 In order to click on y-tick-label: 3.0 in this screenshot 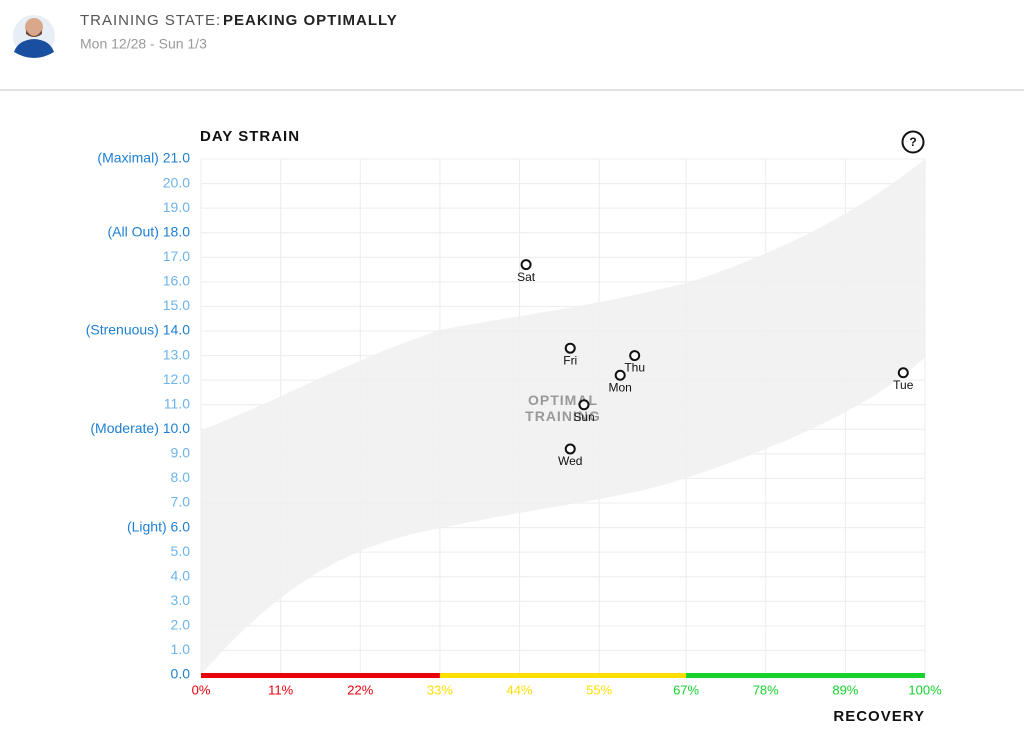, I will do `click(181, 600)`.